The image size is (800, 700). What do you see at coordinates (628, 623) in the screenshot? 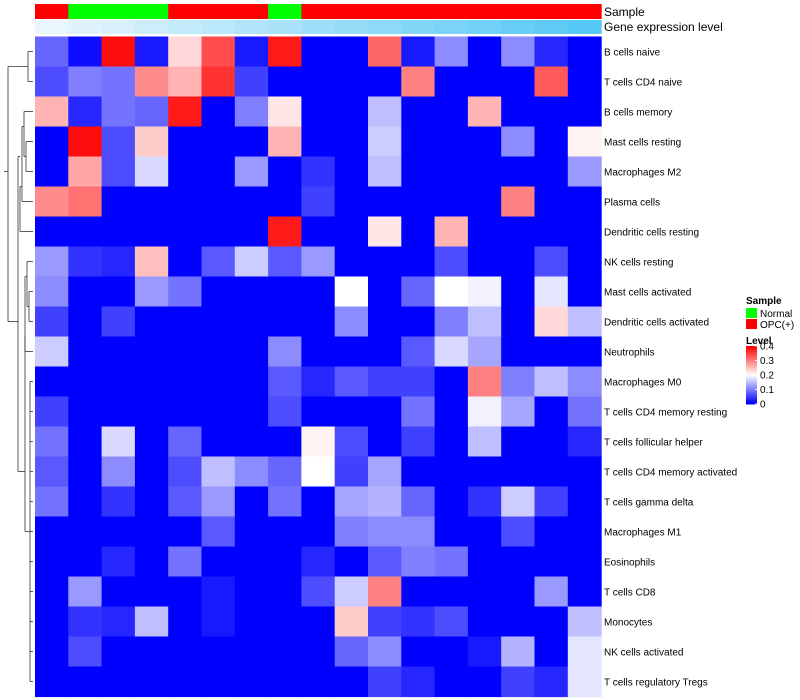
I see `row-label: Monocytes` at bounding box center [628, 623].